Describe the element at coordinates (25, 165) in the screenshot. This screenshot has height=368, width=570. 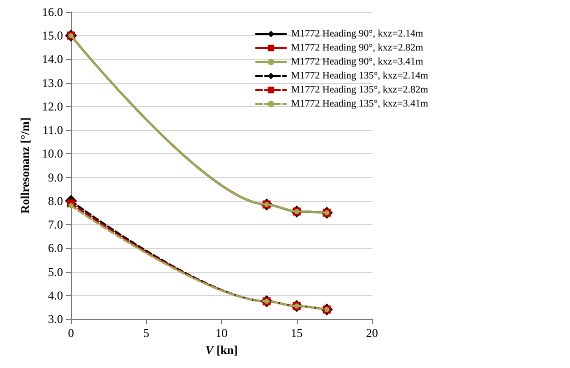
I see `y-axis-title: Rollresonanz [°/m]` at that location.